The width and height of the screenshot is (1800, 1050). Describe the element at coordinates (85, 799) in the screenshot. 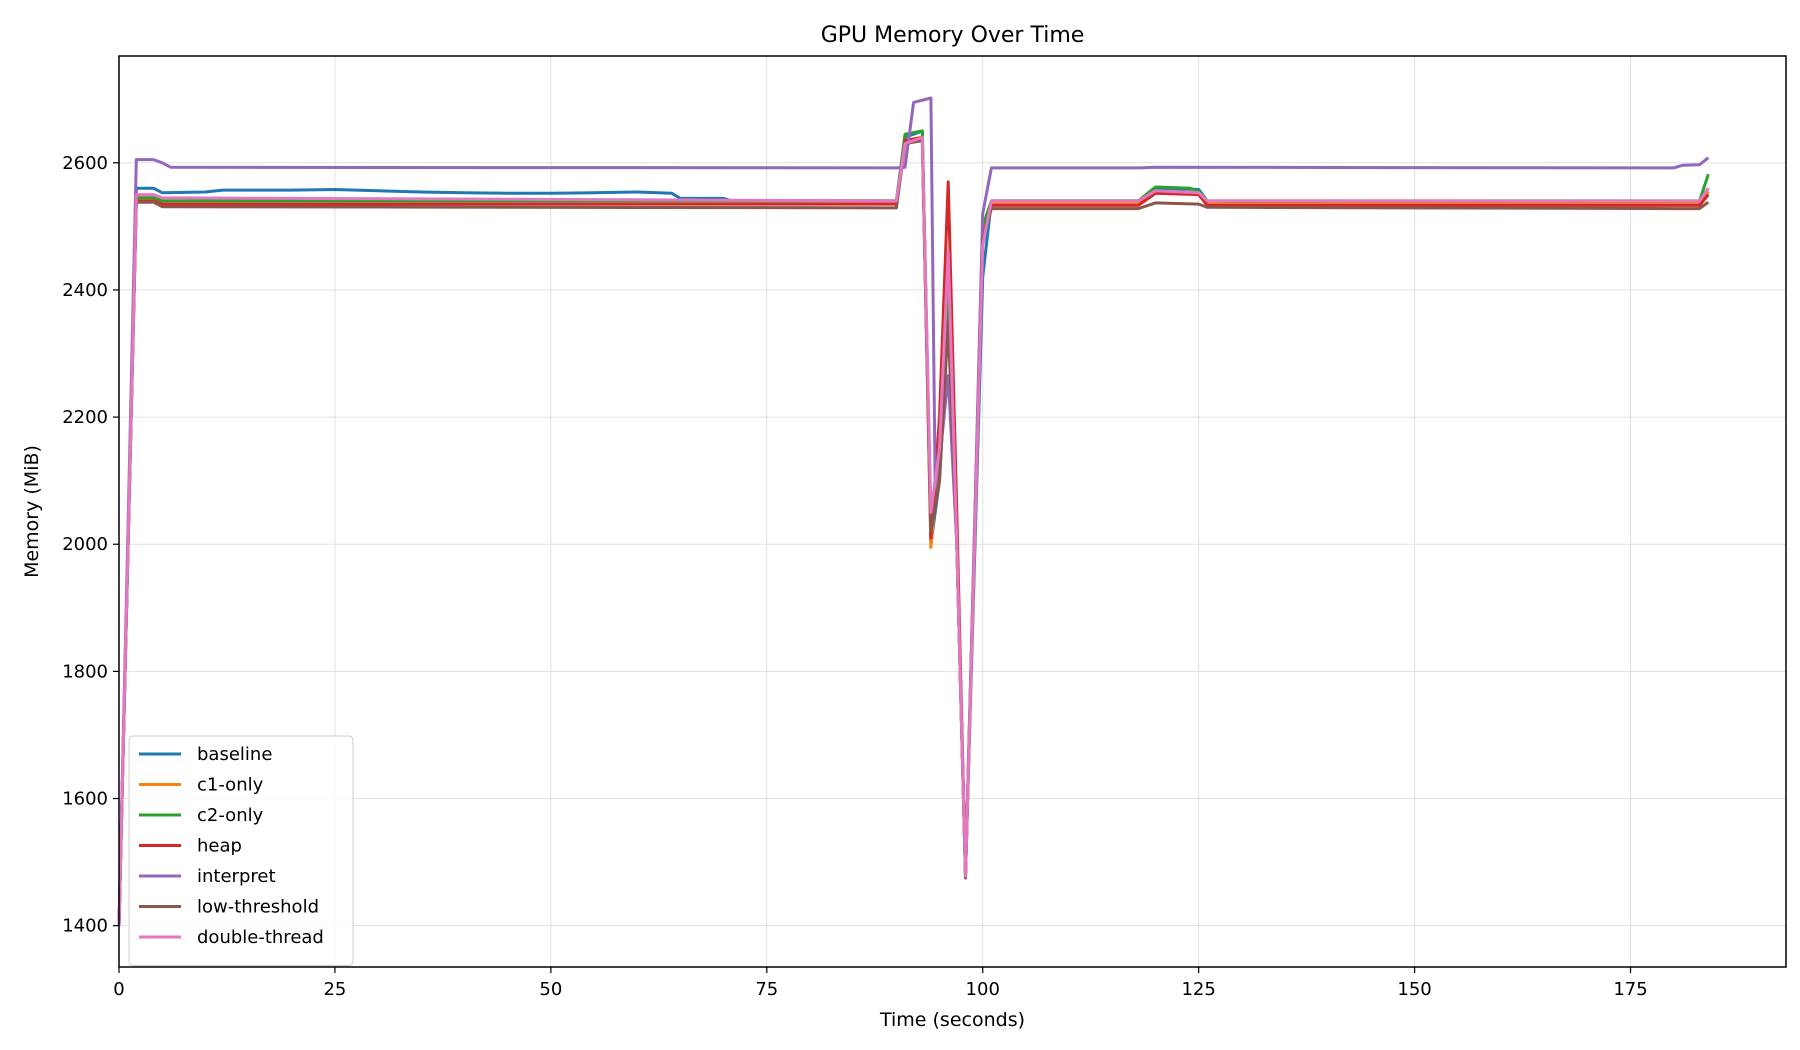

I see `y-tick-label: 1600` at that location.